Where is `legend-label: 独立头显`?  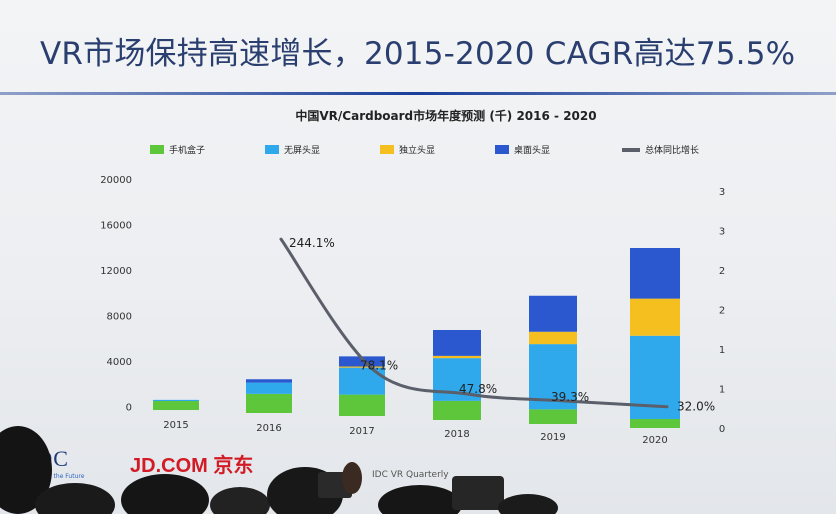 legend-label: 独立头显 is located at coordinates (417, 150).